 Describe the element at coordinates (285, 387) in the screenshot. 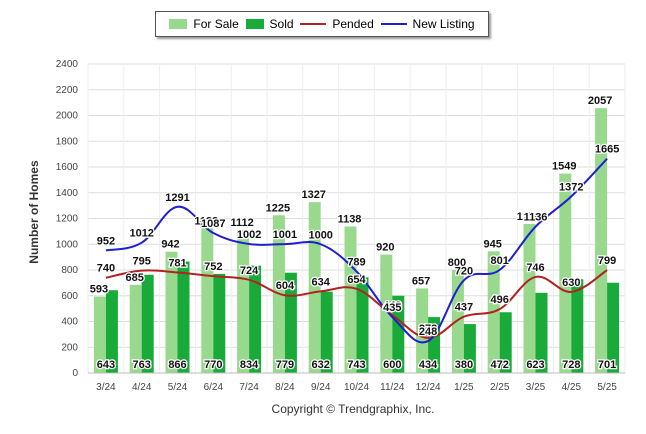

I see `x-tick-label: 8/24` at that location.